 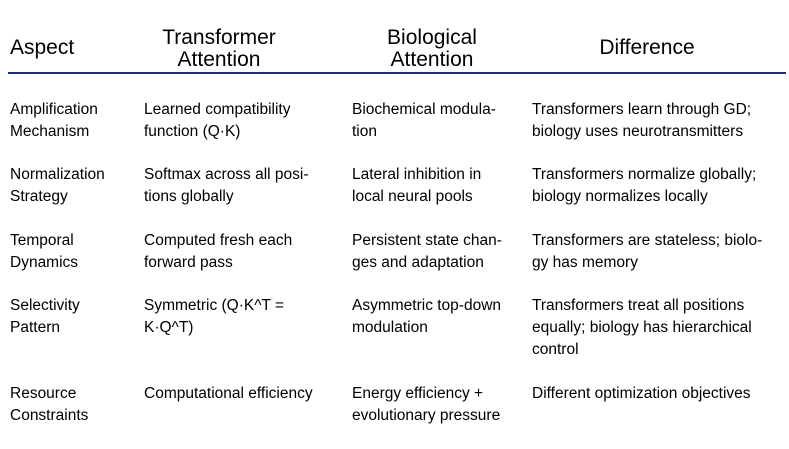 What do you see at coordinates (412, 196) in the screenshot?
I see `cell-line: local neural pools` at bounding box center [412, 196].